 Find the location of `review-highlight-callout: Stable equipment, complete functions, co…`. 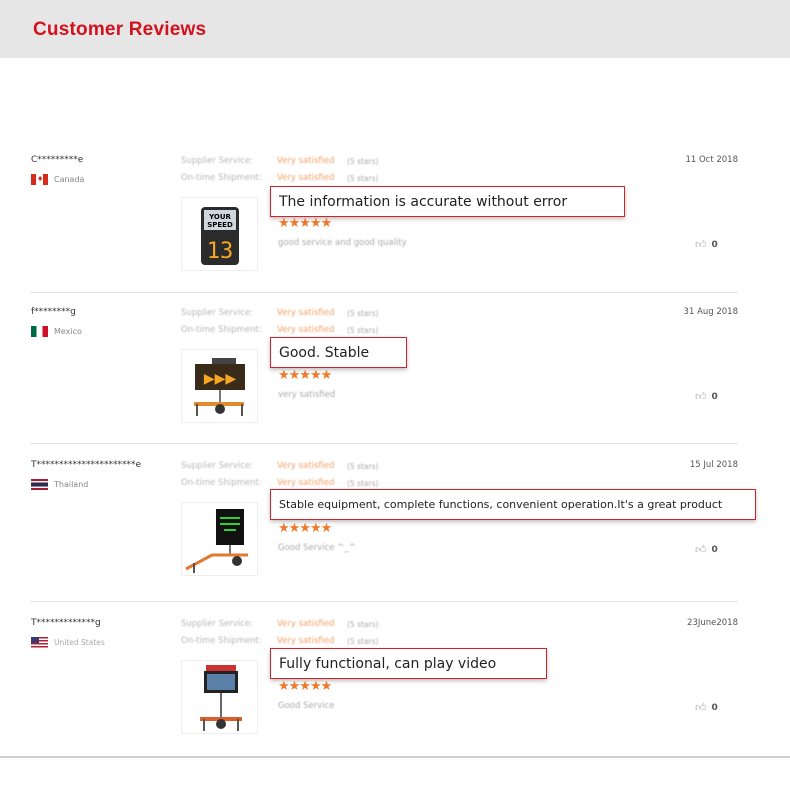

review-highlight-callout: Stable equipment, complete functions, co… is located at coordinates (513, 504).